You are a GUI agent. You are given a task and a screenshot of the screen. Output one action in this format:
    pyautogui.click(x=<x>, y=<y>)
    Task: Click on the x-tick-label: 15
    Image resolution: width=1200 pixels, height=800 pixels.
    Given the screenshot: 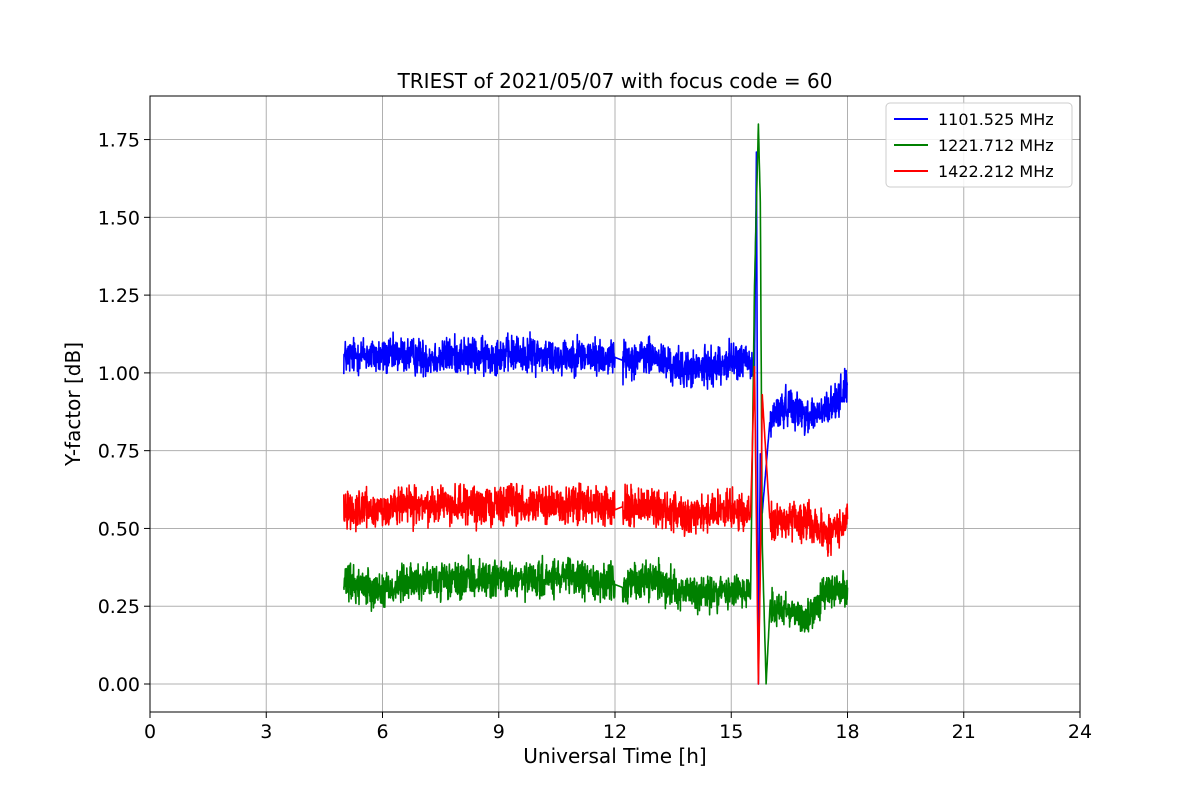 What is the action you would take?
    pyautogui.click(x=731, y=732)
    